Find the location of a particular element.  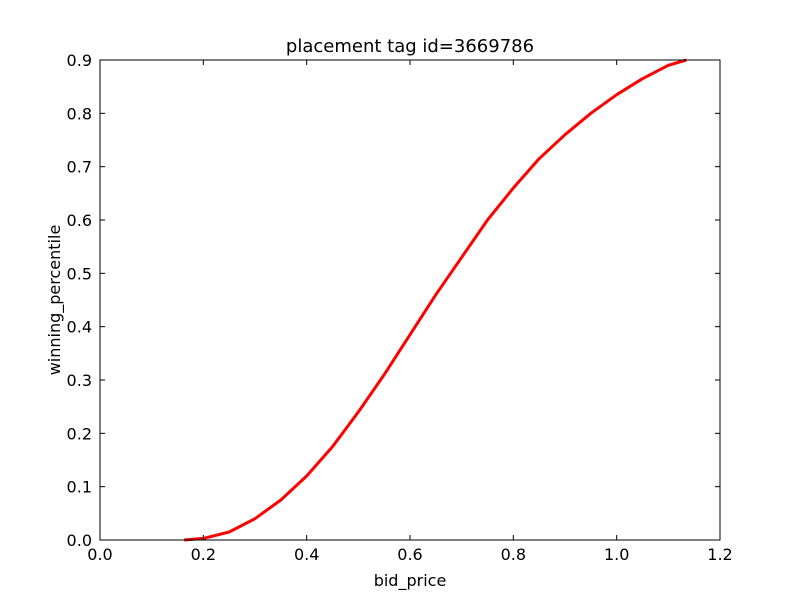

y-axis-label: winning_percentile is located at coordinates (55, 300).